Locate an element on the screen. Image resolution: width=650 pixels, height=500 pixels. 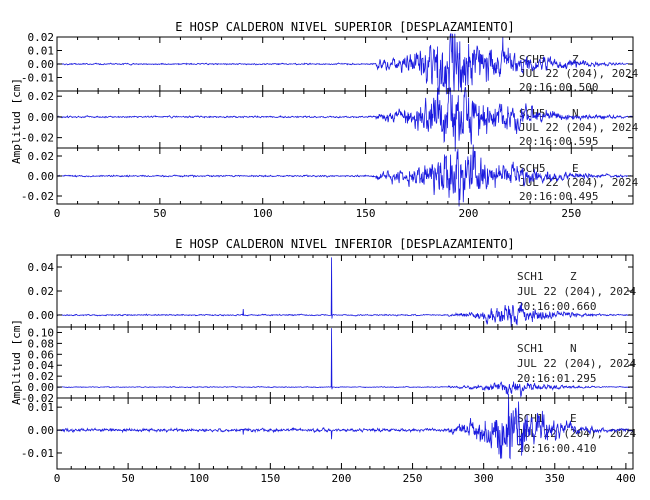
seismic-trace-sch5-e is located at coordinates (345, 175).